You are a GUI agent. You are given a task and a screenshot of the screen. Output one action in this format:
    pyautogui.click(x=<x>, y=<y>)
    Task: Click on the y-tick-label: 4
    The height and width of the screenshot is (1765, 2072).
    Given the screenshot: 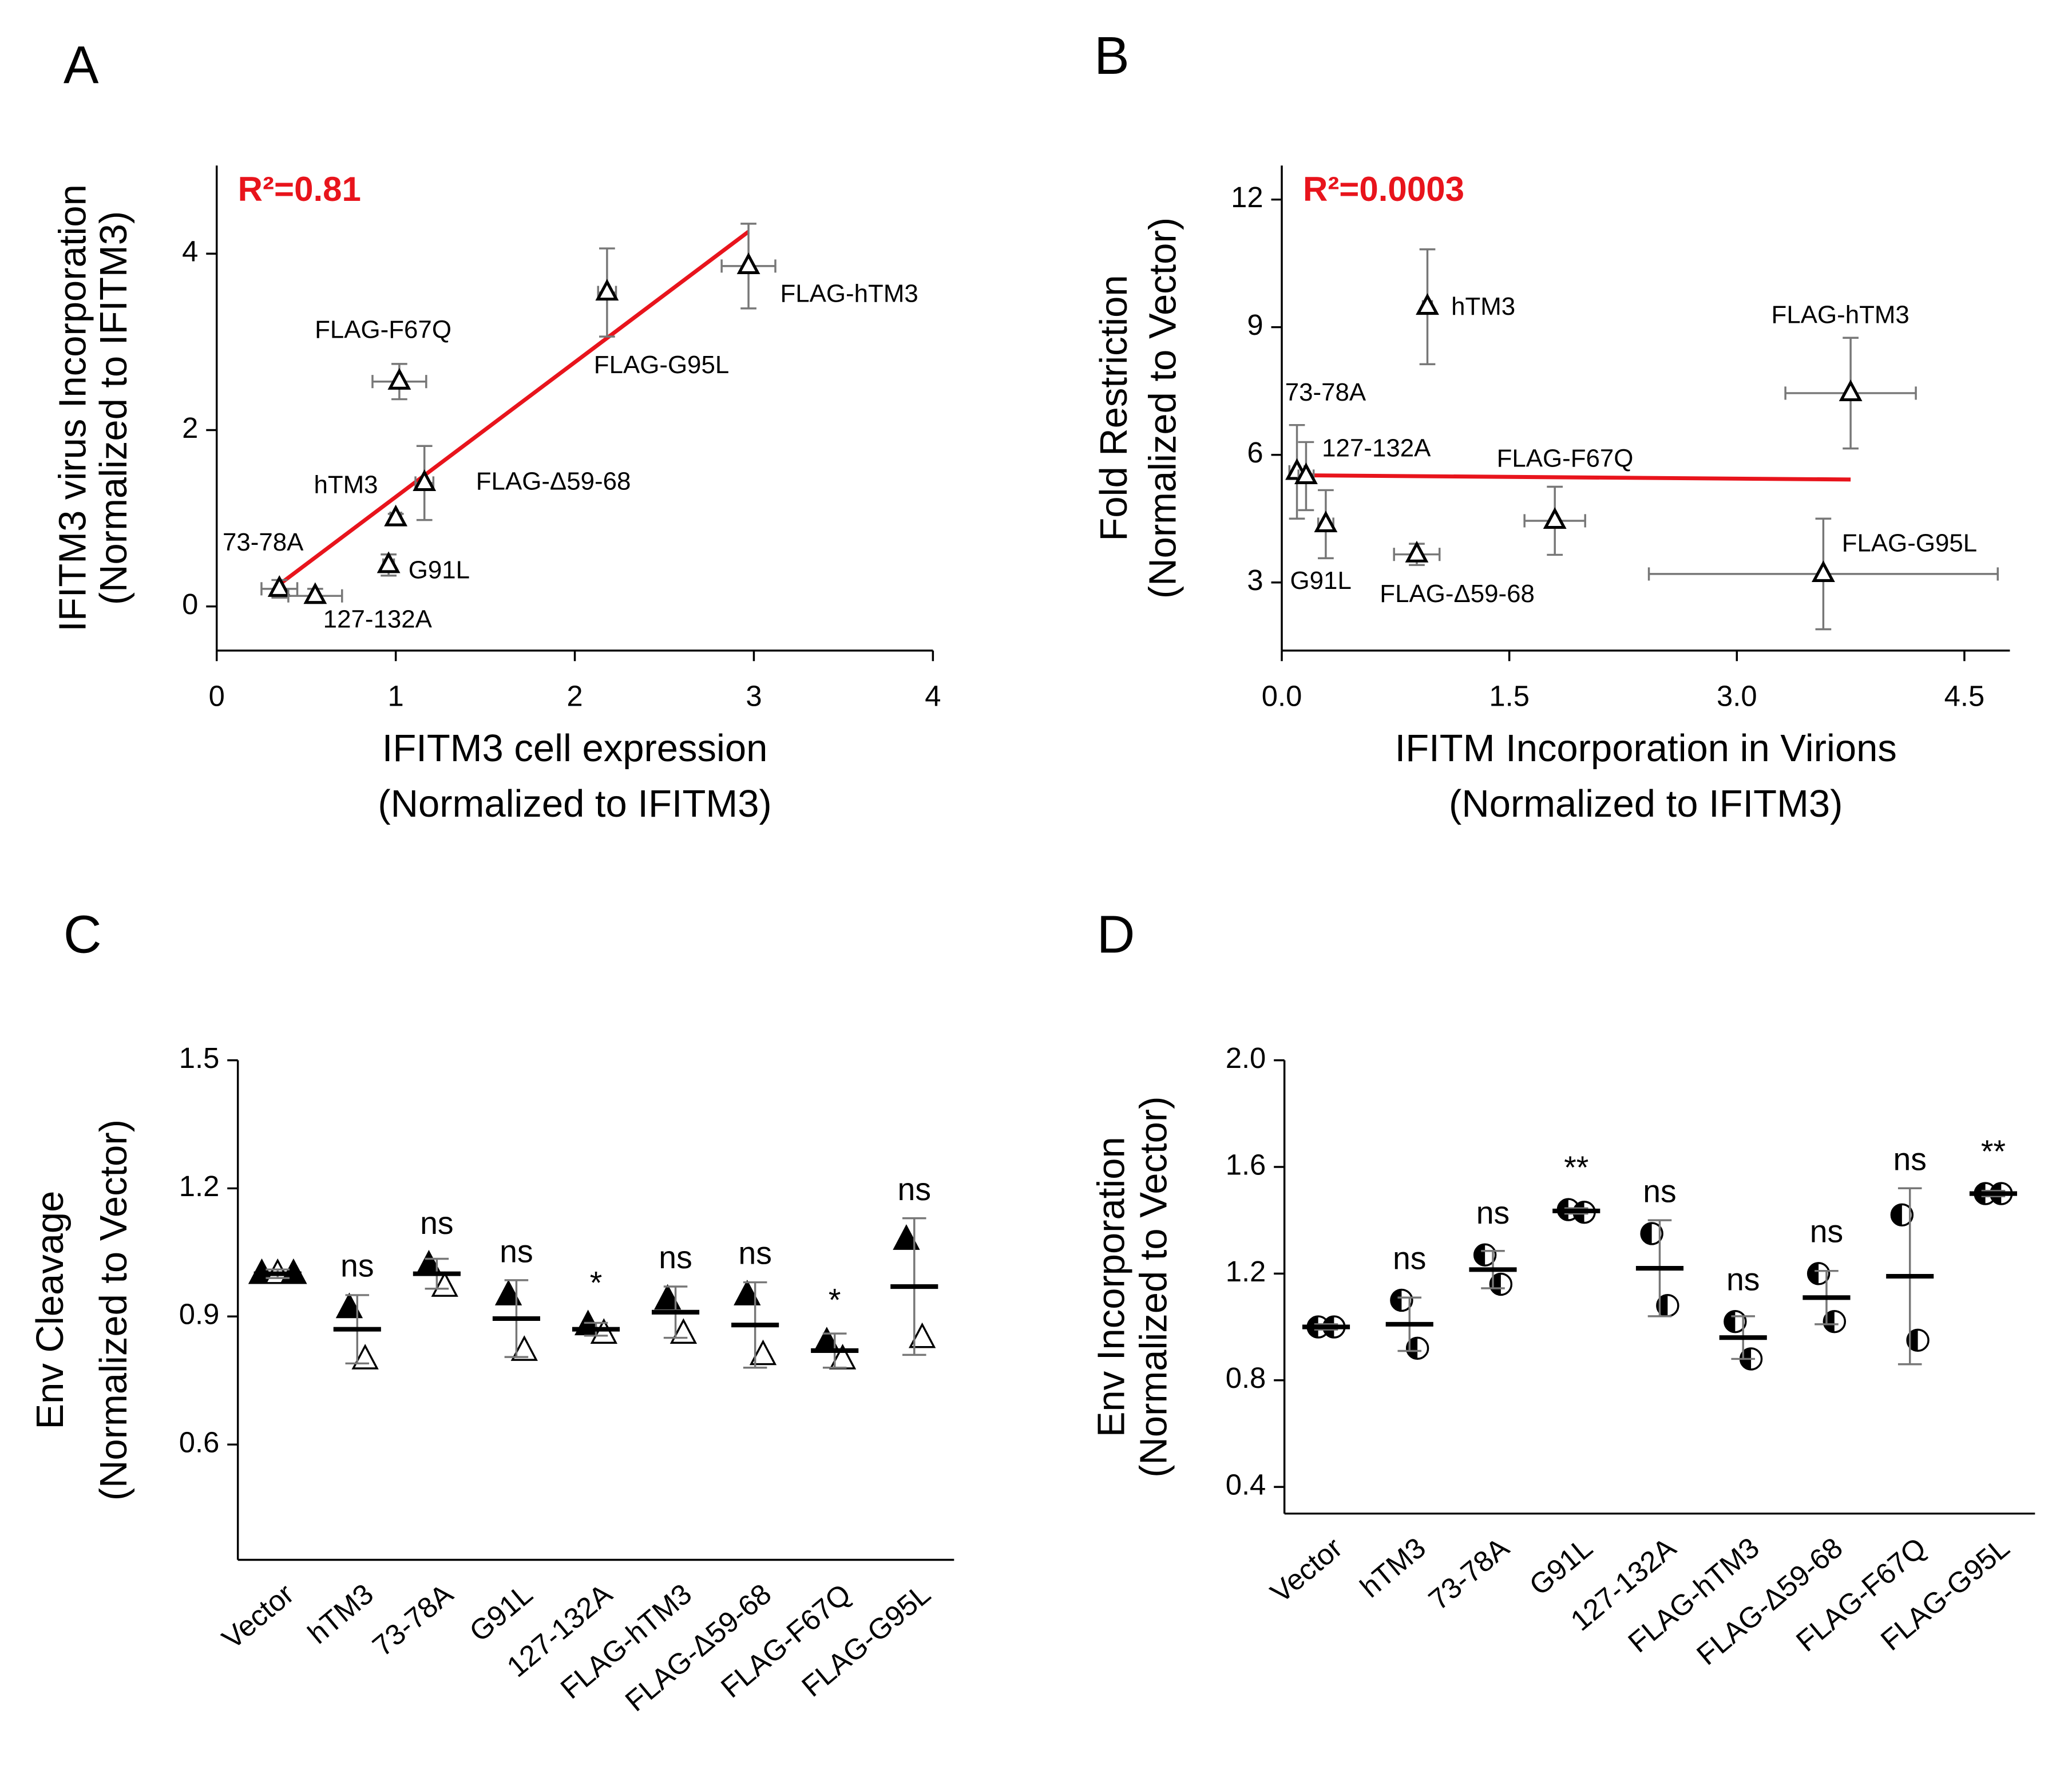 What is the action you would take?
    pyautogui.click(x=190, y=251)
    